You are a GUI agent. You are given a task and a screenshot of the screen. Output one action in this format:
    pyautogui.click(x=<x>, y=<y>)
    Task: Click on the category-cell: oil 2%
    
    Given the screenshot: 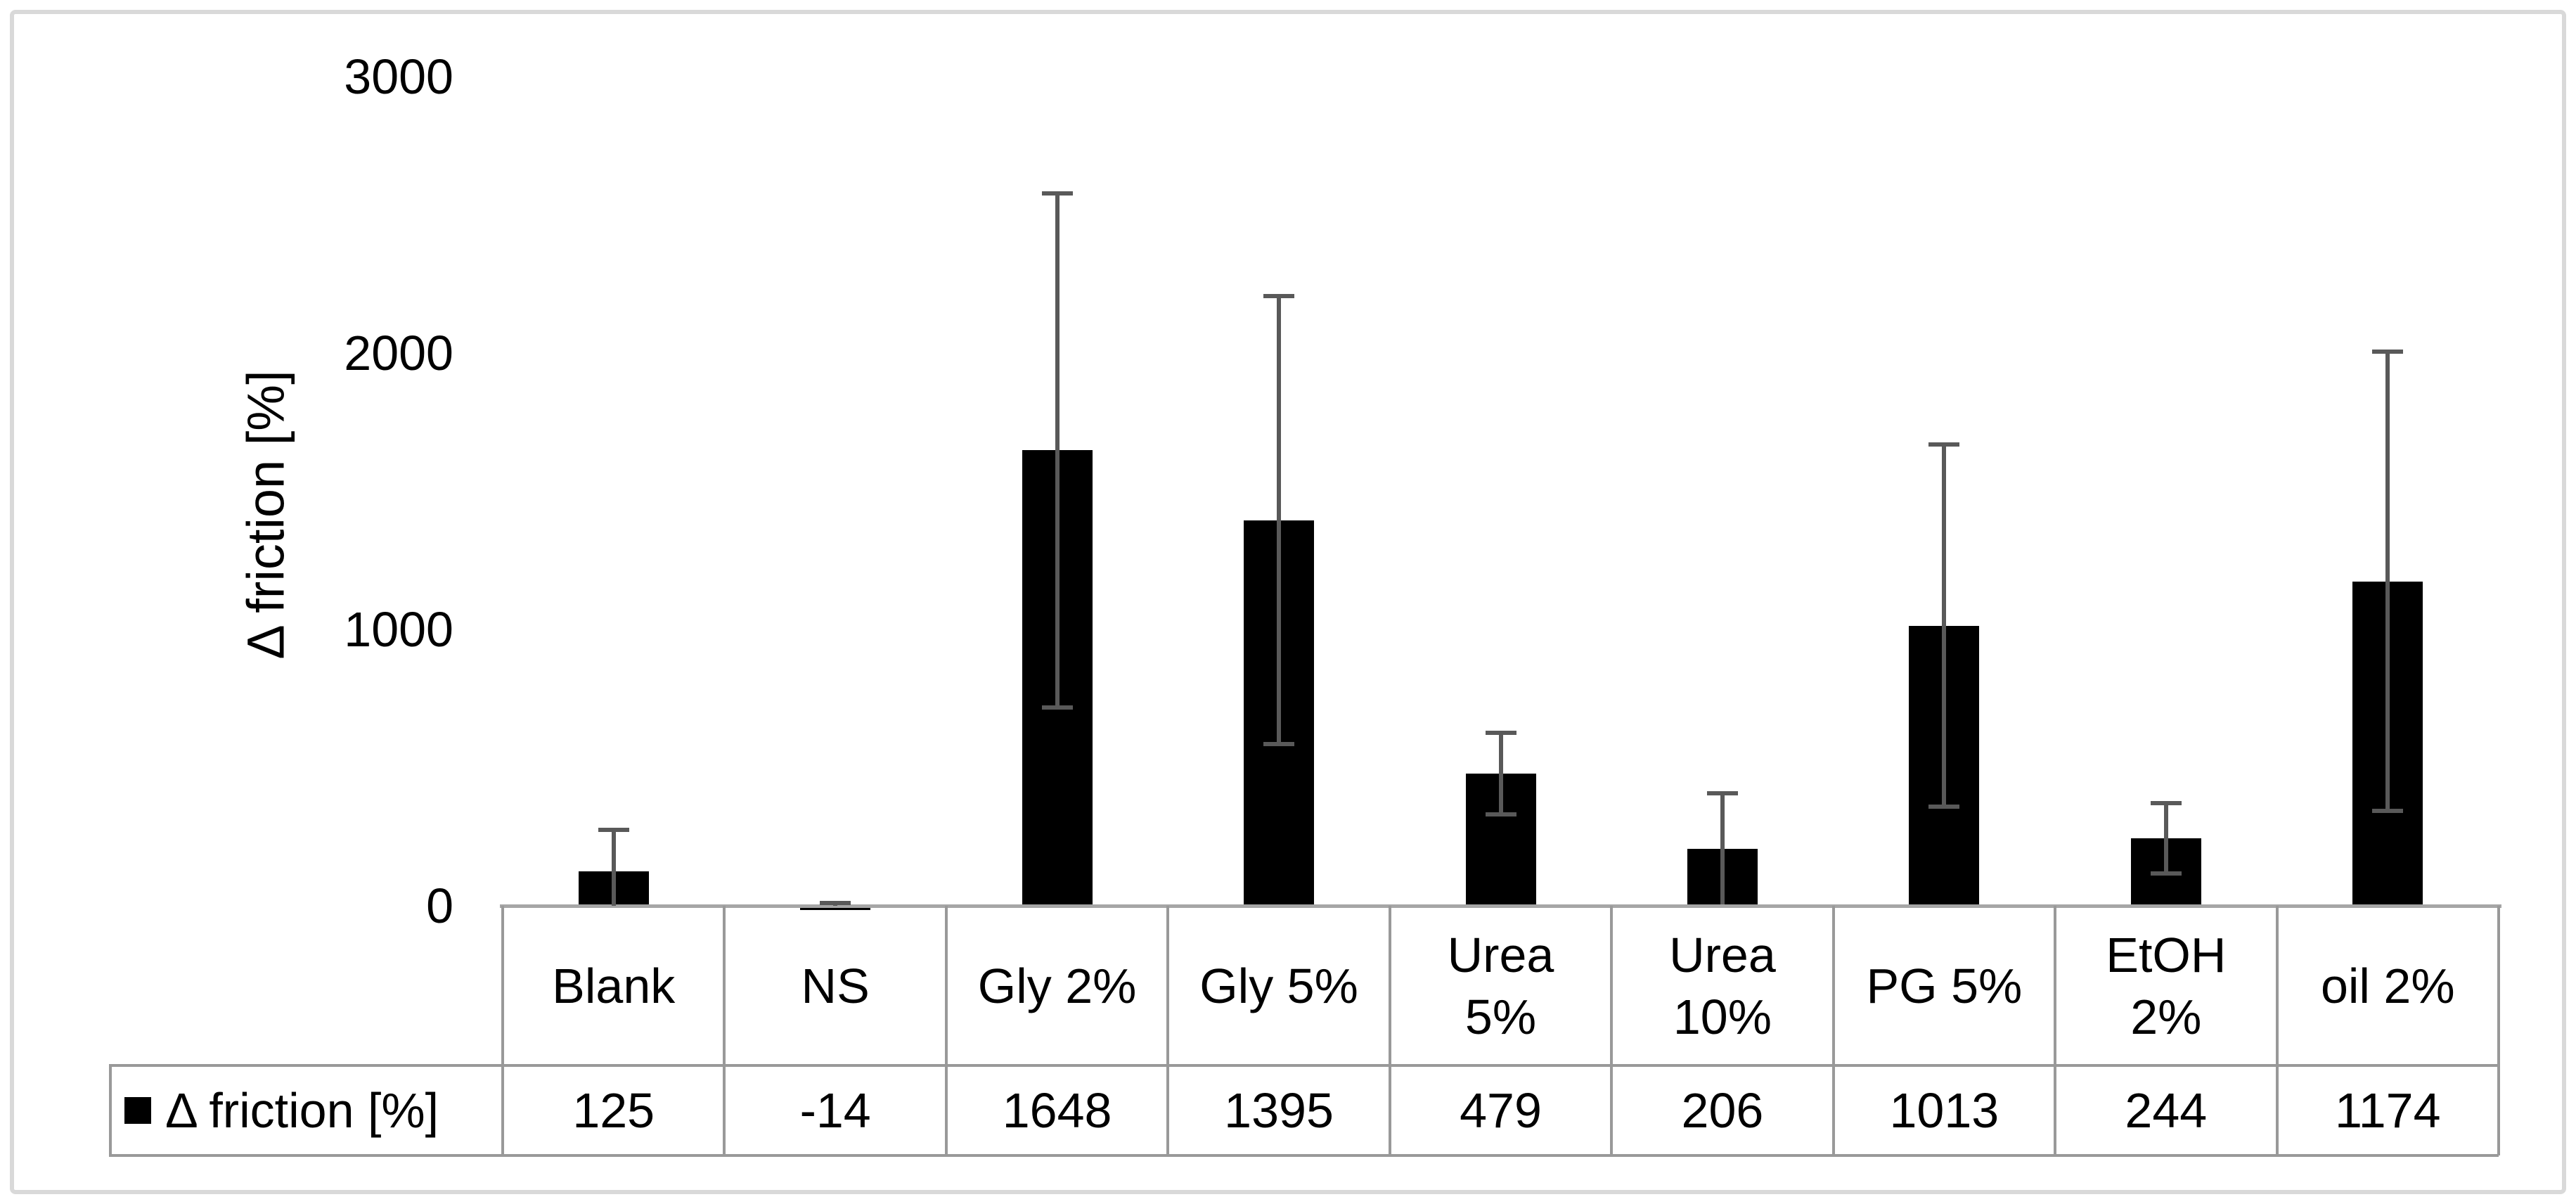 What is the action you would take?
    pyautogui.click(x=2388, y=985)
    